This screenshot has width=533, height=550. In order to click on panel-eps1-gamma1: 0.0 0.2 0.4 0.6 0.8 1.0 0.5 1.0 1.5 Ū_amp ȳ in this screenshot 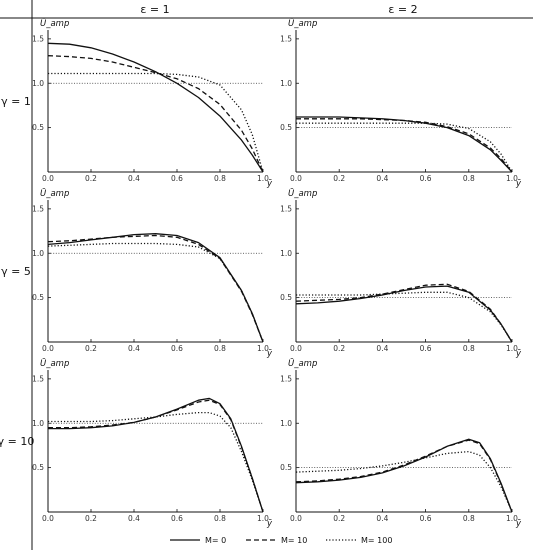, I will do `click(152, 103)`.